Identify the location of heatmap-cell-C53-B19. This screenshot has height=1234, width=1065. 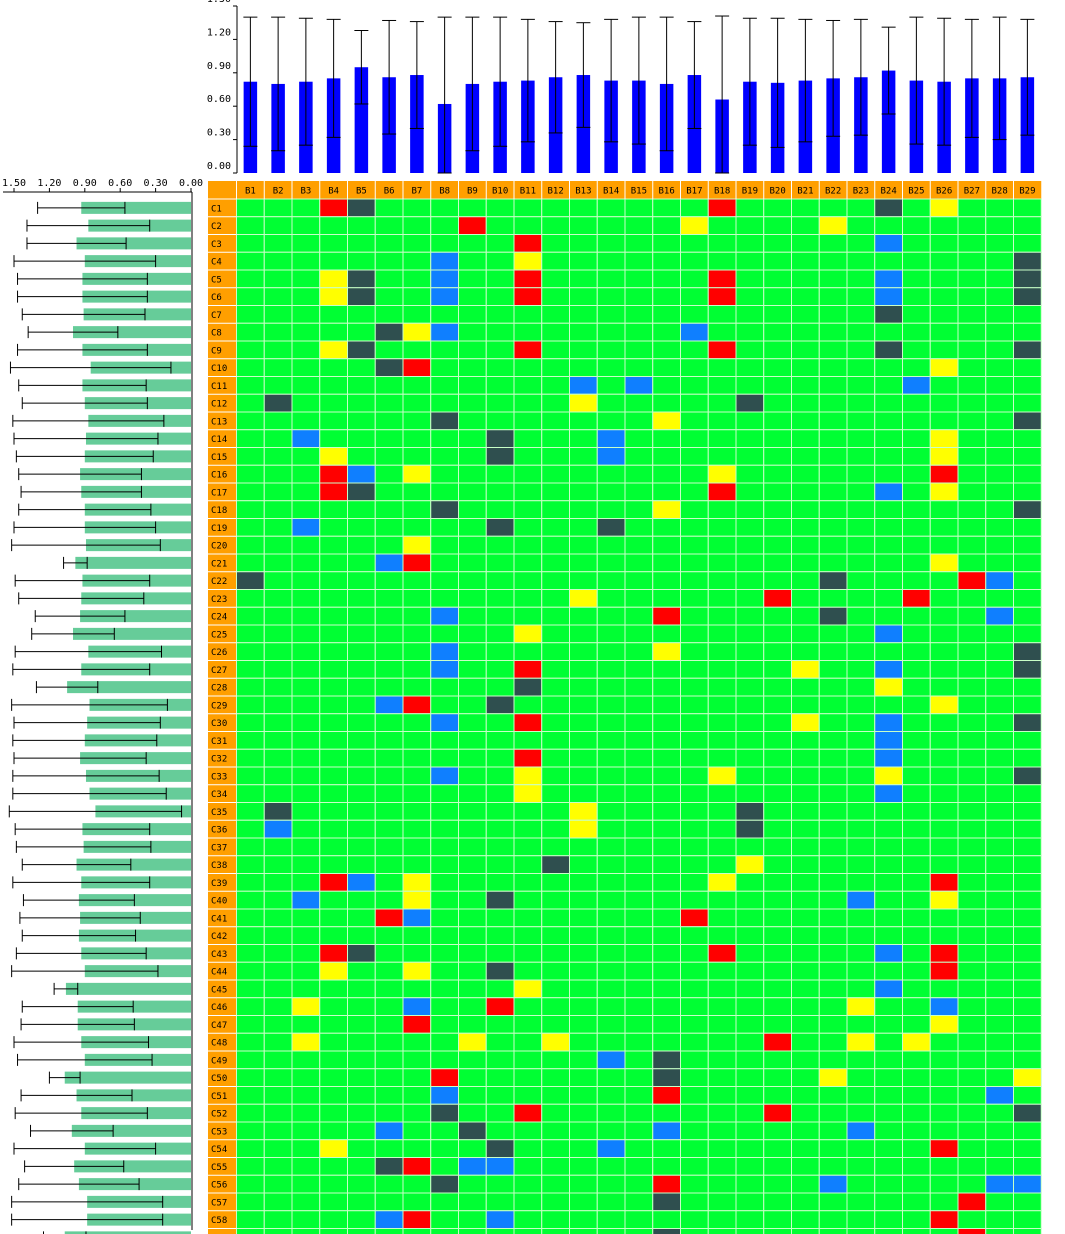
(750, 1131).